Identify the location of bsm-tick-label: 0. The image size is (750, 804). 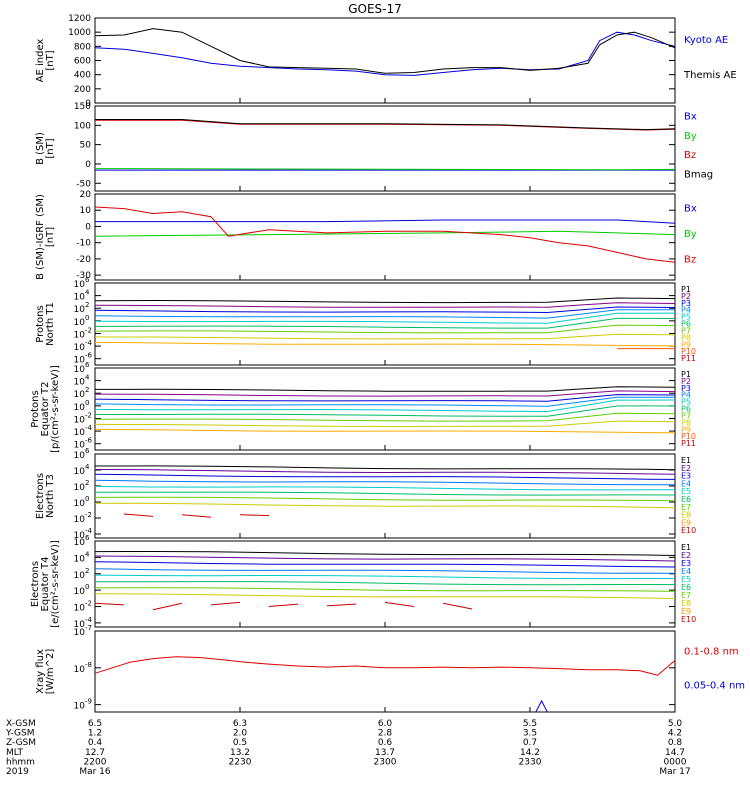
(88, 165).